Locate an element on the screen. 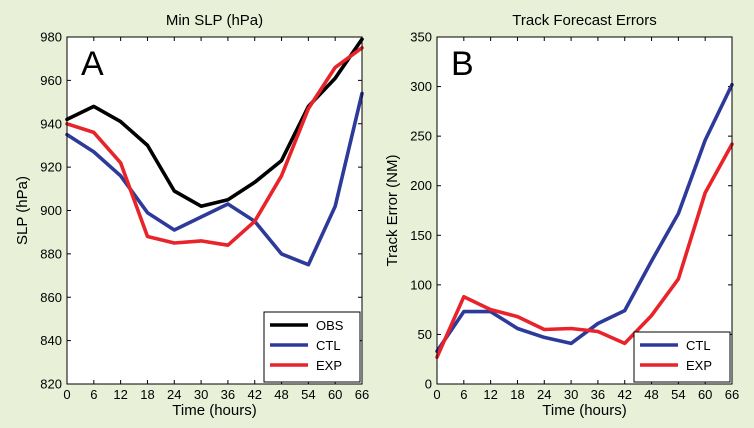 This screenshot has width=754, height=428. y-tick-label: 0 is located at coordinates (428, 384).